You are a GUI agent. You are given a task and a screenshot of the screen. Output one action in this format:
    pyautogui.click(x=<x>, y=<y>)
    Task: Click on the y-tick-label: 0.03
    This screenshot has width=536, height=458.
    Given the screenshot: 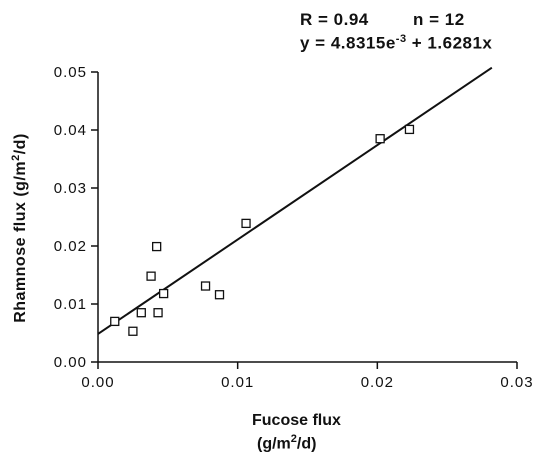 What is the action you would take?
    pyautogui.click(x=70, y=188)
    